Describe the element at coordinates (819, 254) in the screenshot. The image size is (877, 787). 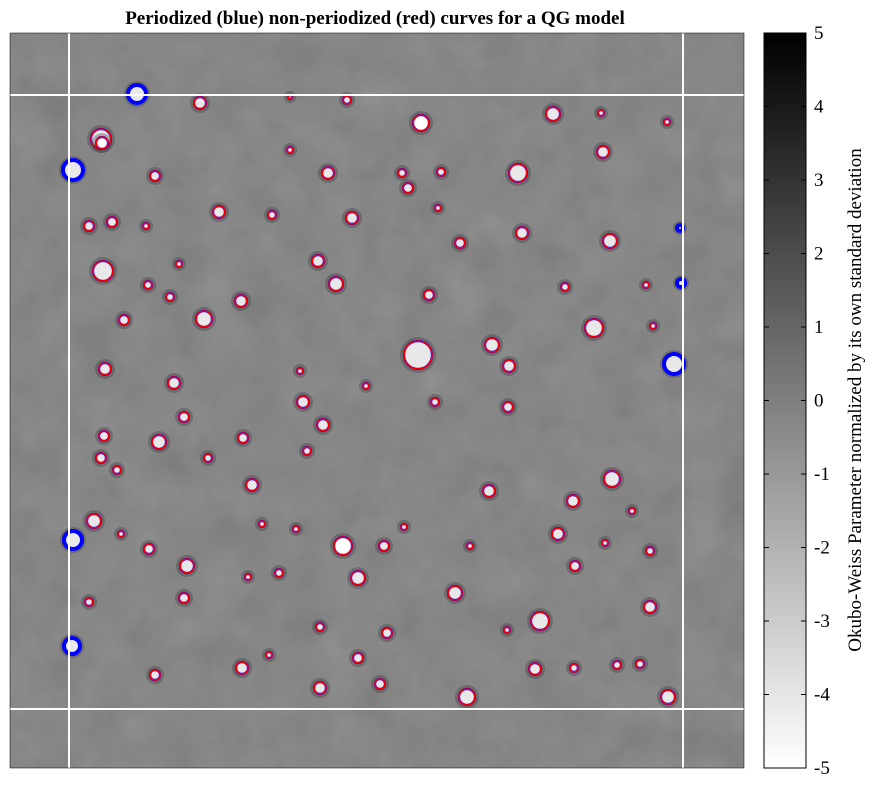
I see `colorbar-tick-label: 2` at that location.